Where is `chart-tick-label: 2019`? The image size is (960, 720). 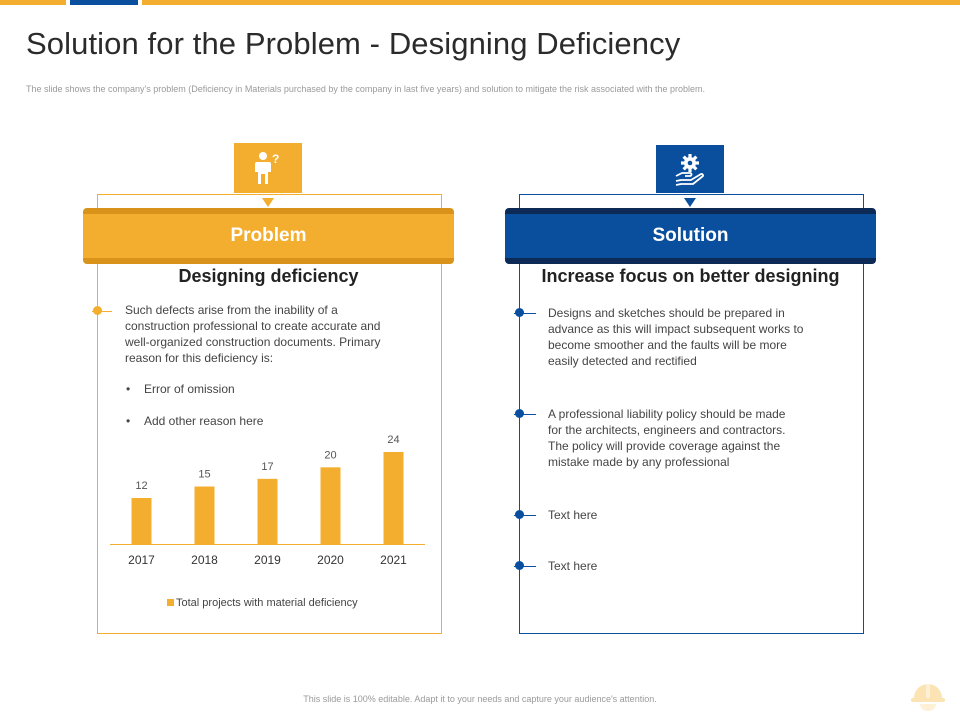
chart-tick-label: 2019 is located at coordinates (267, 560).